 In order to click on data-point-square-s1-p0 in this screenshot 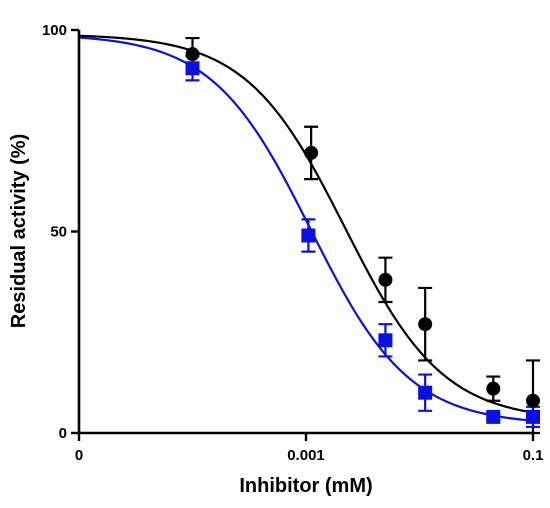, I will do `click(192, 68)`.